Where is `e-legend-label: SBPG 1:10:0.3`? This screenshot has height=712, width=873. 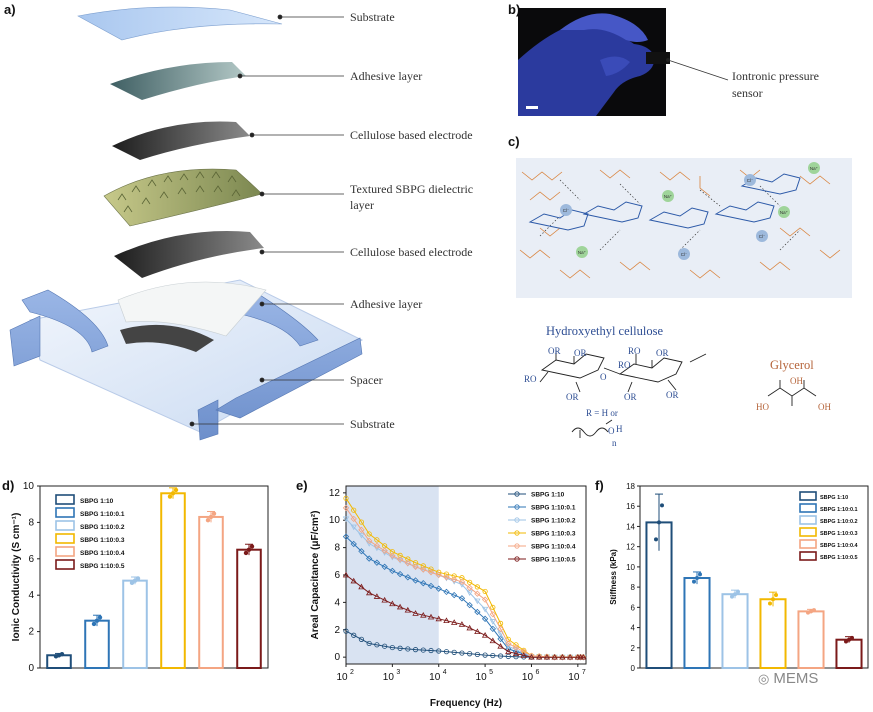 e-legend-label: SBPG 1:10:0.3 is located at coordinates (553, 534).